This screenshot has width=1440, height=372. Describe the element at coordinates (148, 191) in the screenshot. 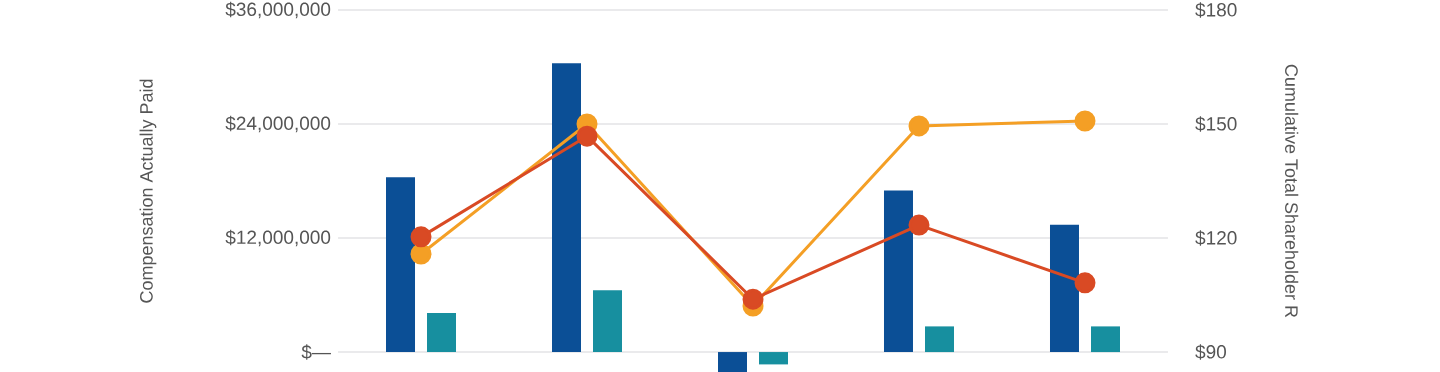

I see `y-axis-title: Compensation Actually Paid` at that location.